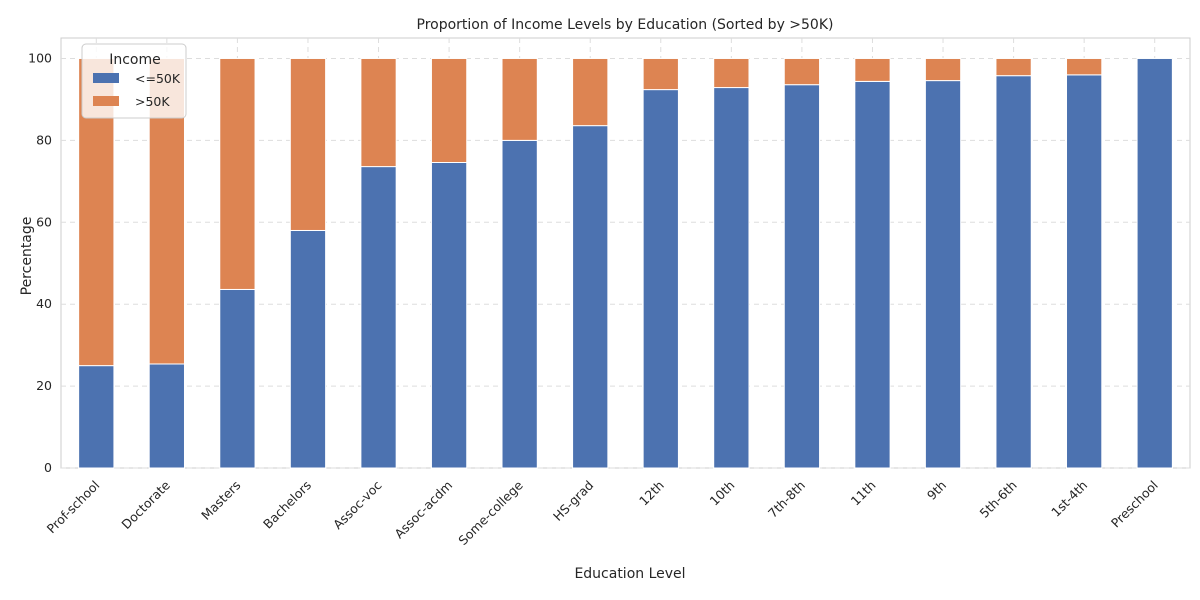 The width and height of the screenshot is (1200, 600). What do you see at coordinates (863, 493) in the screenshot?
I see `x-tick-label: 11th` at bounding box center [863, 493].